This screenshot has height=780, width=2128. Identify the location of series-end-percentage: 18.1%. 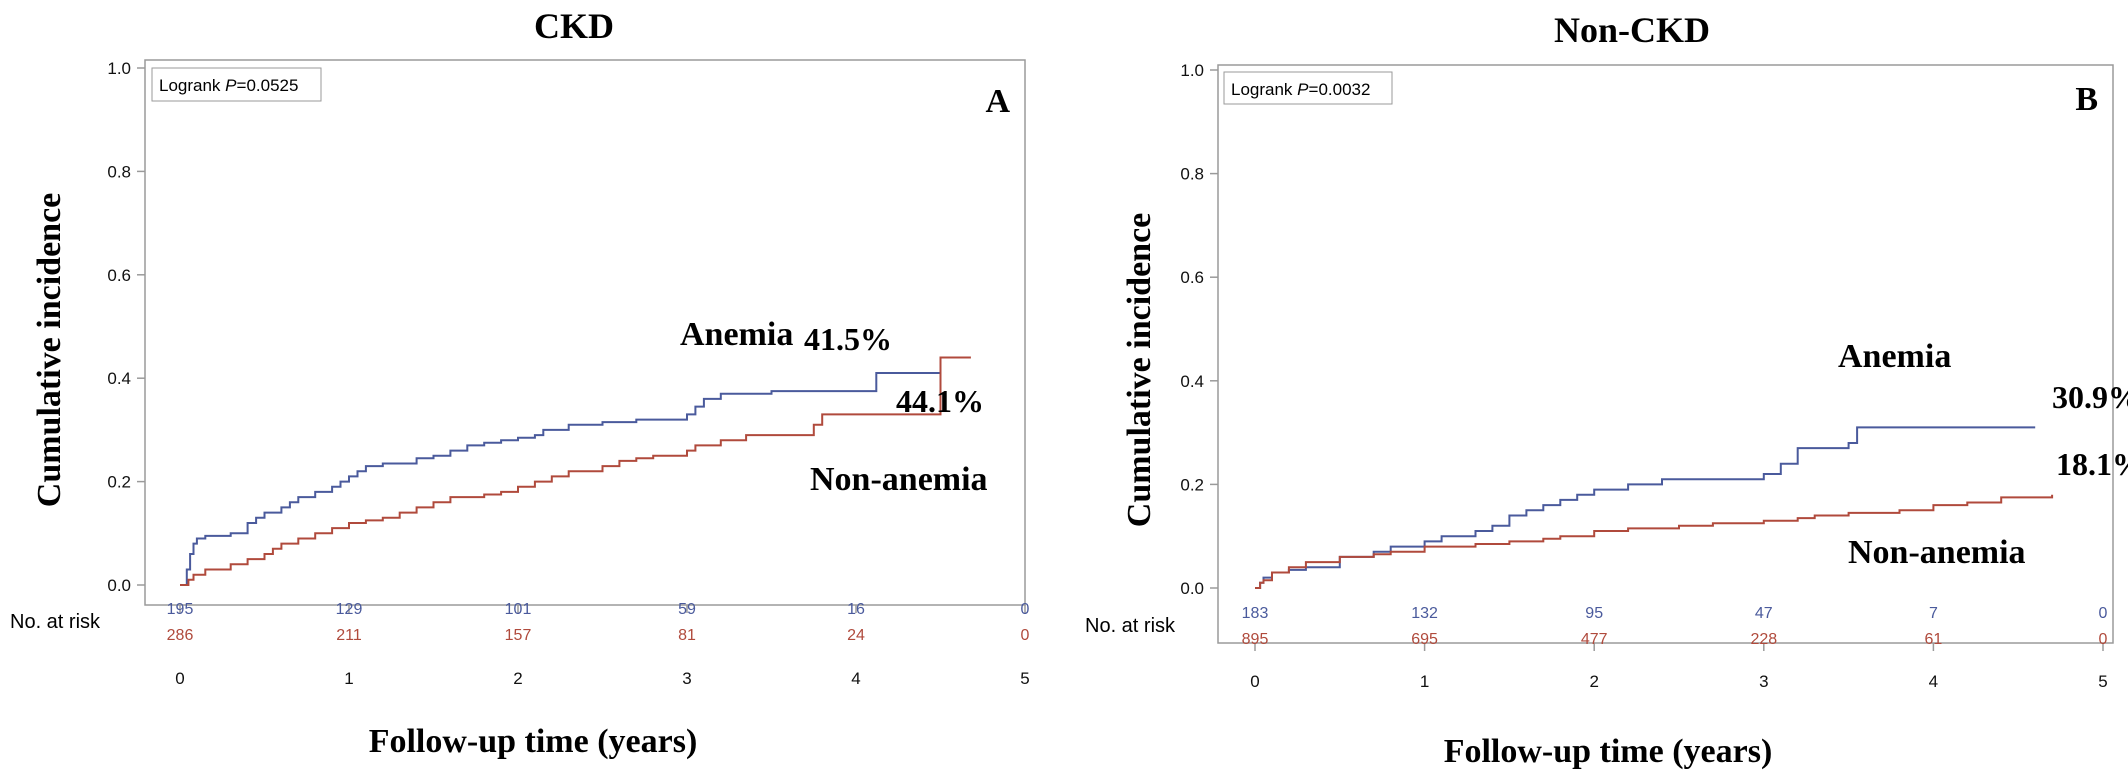
(2092, 464).